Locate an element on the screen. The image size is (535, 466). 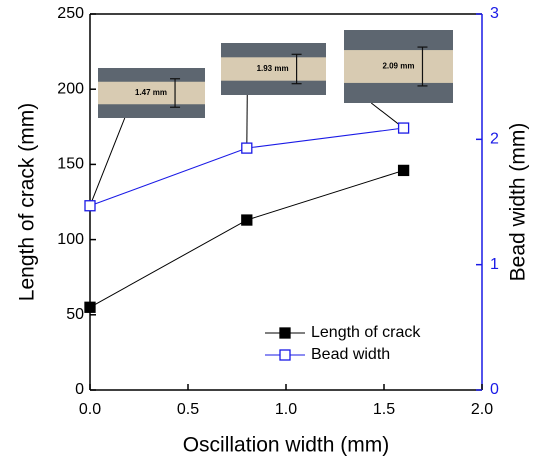
legend-label: Bead width is located at coordinates (350, 354).